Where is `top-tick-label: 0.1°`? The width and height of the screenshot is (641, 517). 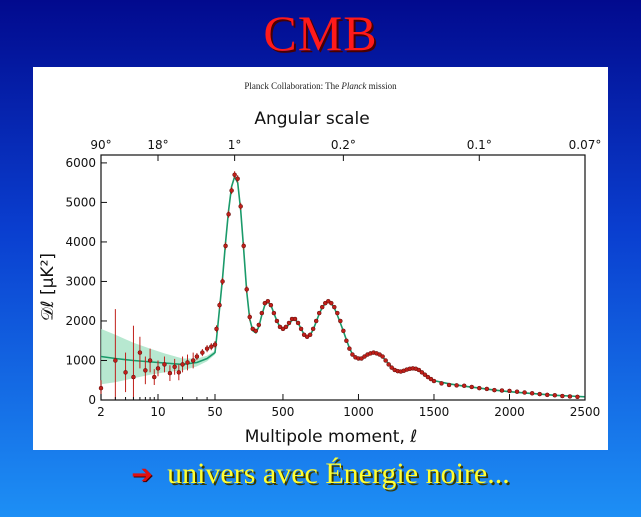
top-tick-label: 0.1° is located at coordinates (479, 145).